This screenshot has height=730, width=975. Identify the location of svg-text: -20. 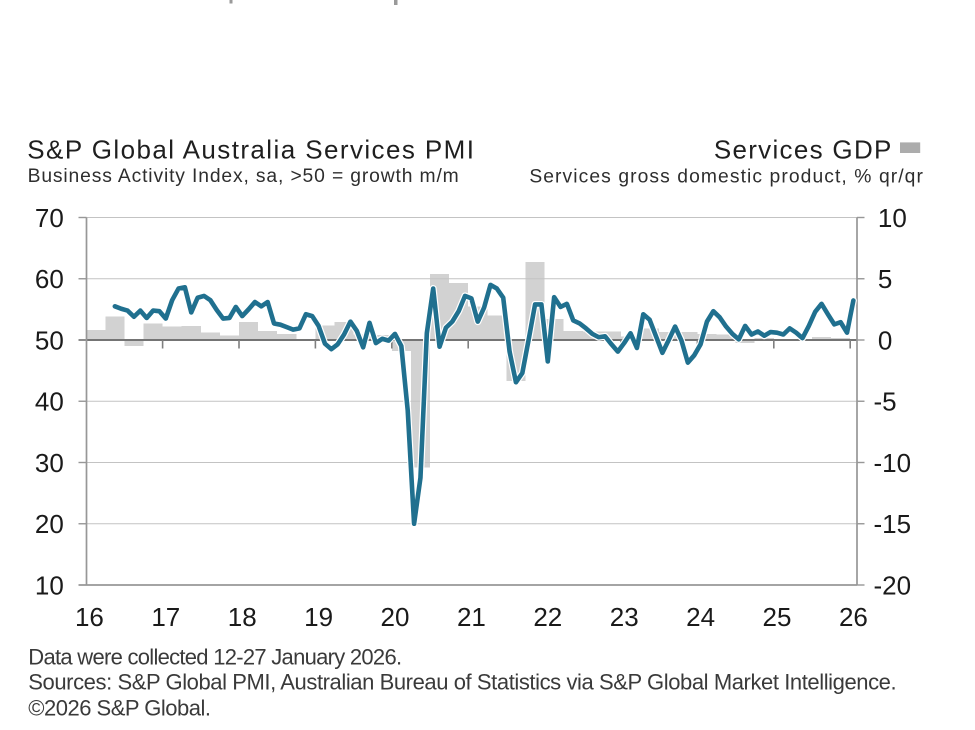
(893, 585).